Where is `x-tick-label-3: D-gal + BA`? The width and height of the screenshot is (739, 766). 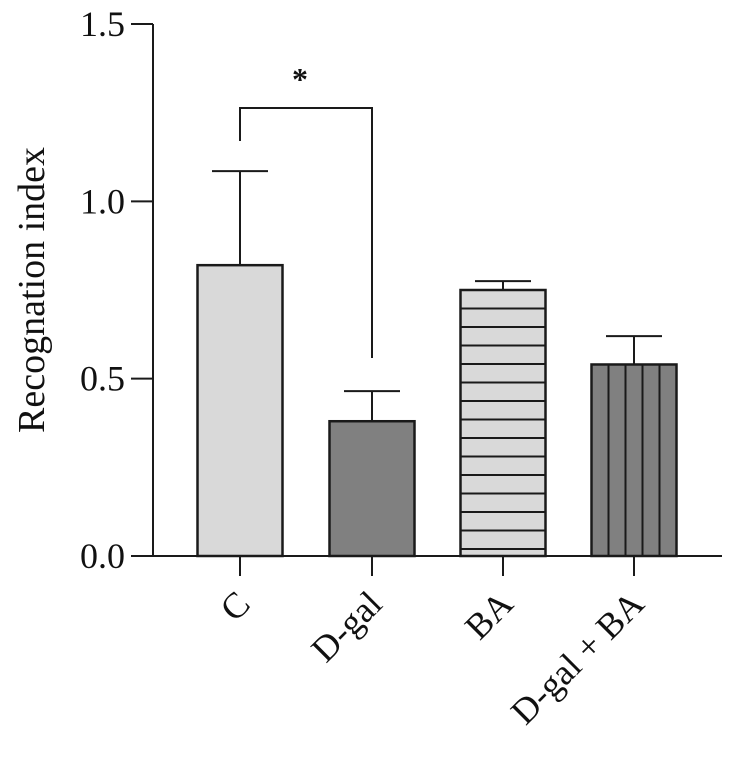 x-tick-label-3: D-gal + BA is located at coordinates (577, 657).